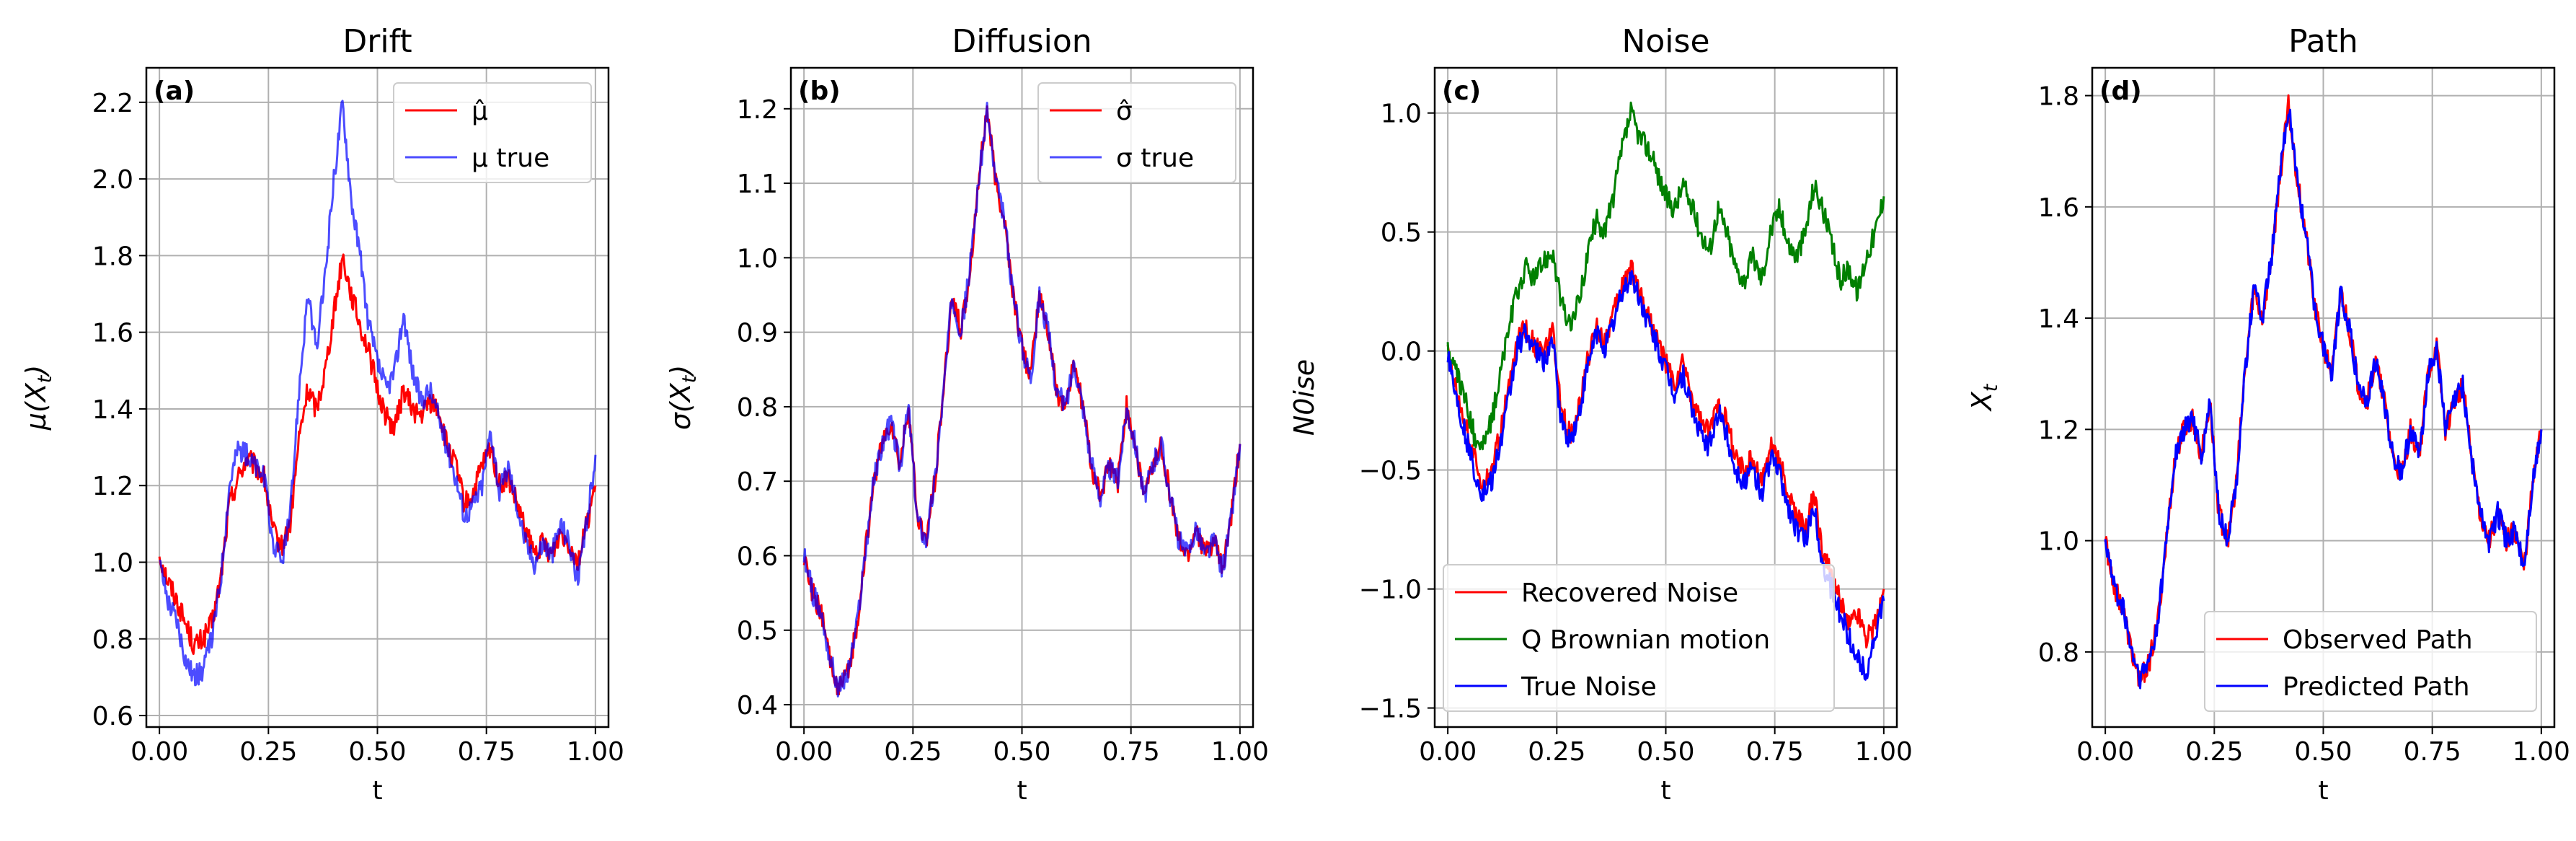 The image size is (2576, 841). I want to click on legend: μ̂ μ true, so click(492, 132).